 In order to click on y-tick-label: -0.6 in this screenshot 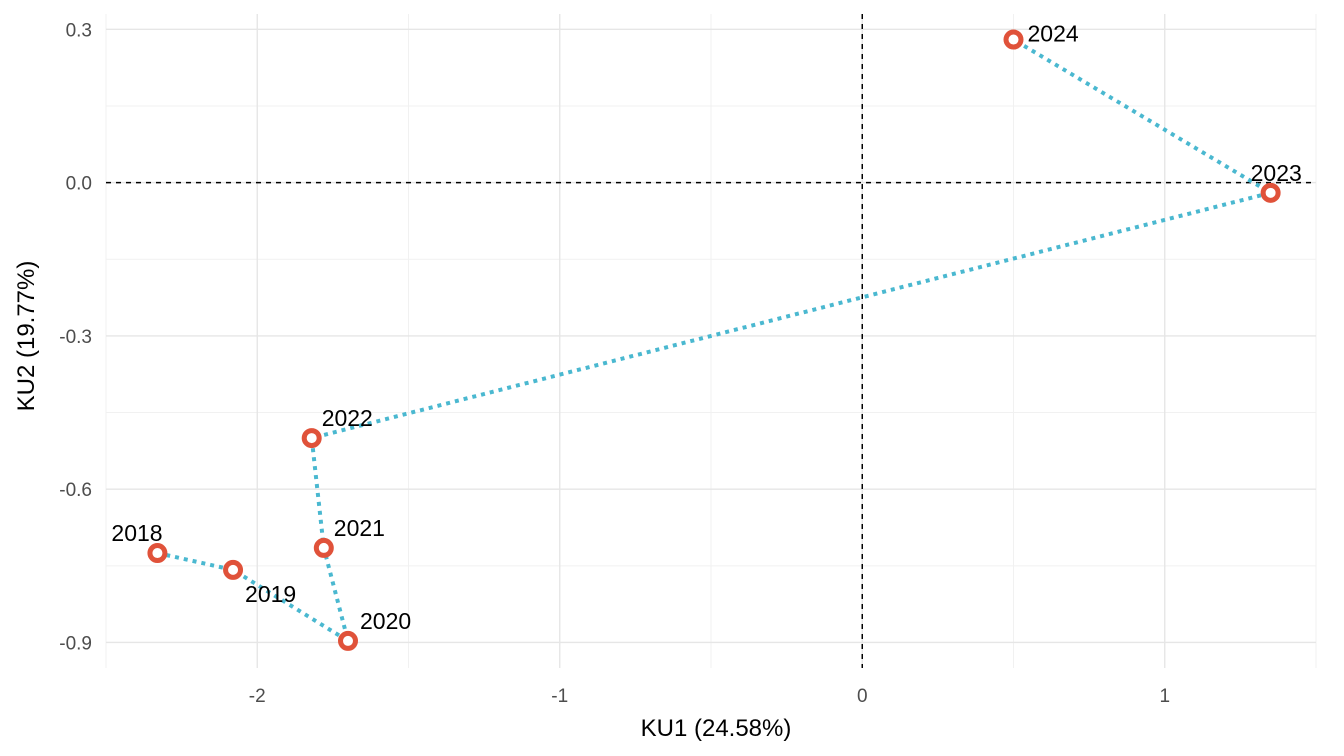, I will do `click(75, 490)`.